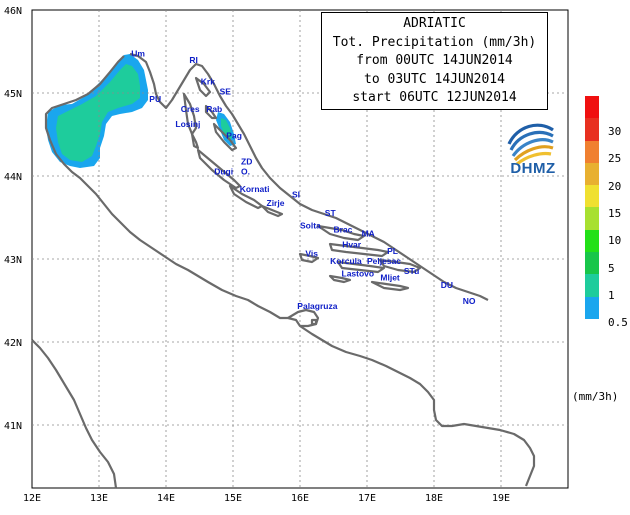 Image resolution: width=630 pixels, height=515 pixels. Describe the element at coordinates (384, 261) in the screenshot. I see `place-label: Peljesac` at that location.